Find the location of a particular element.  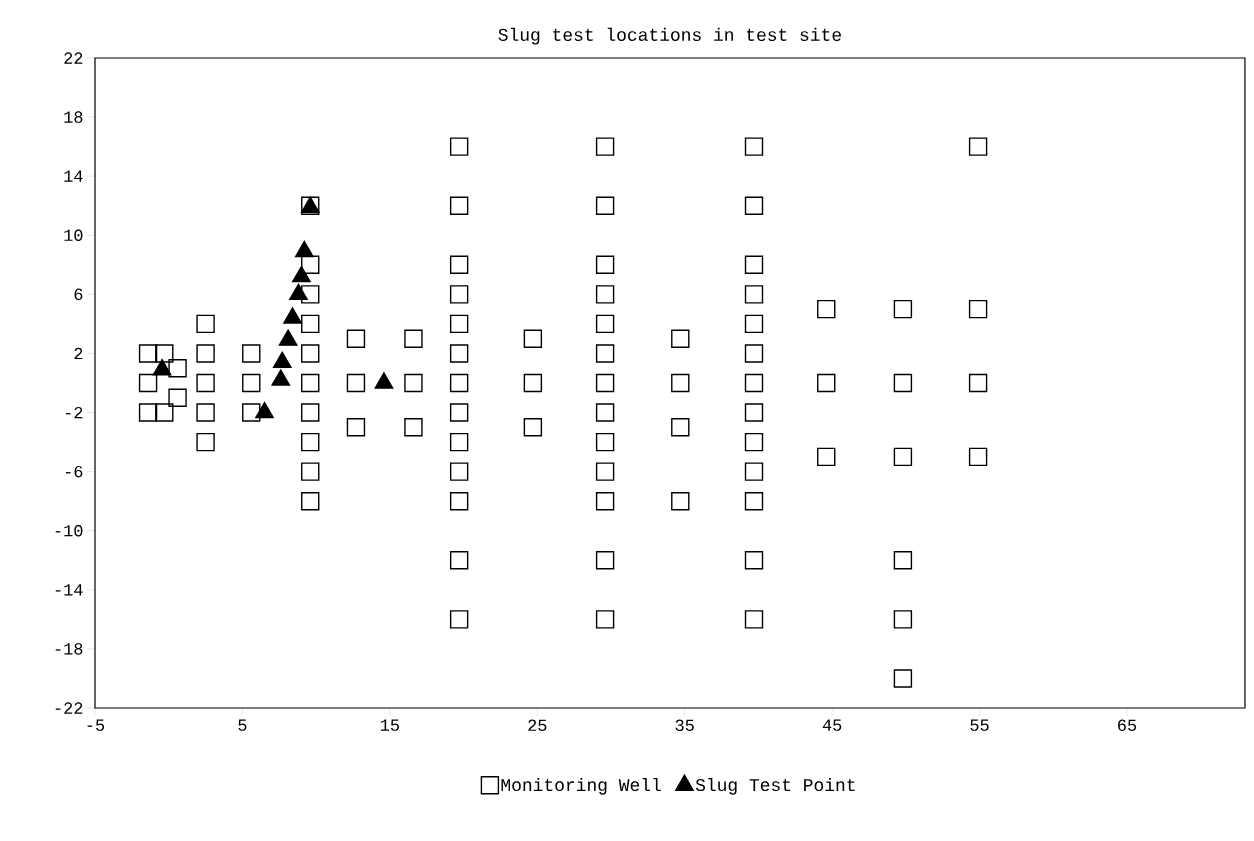

x-tick-label: -5 is located at coordinates (96, 725).